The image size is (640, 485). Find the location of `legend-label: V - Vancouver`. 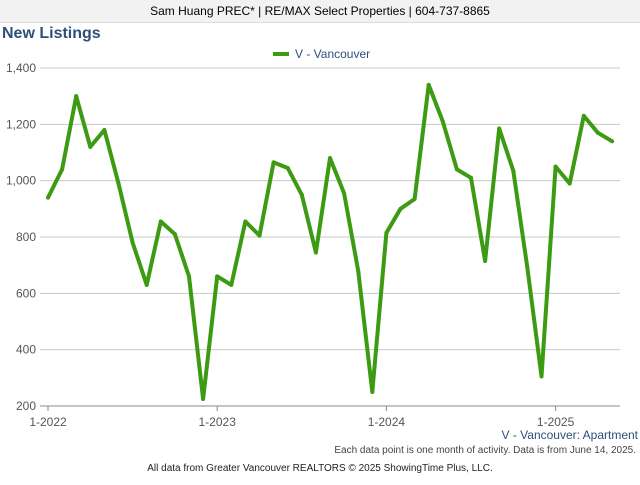

legend-label: V - Vancouver is located at coordinates (332, 54).